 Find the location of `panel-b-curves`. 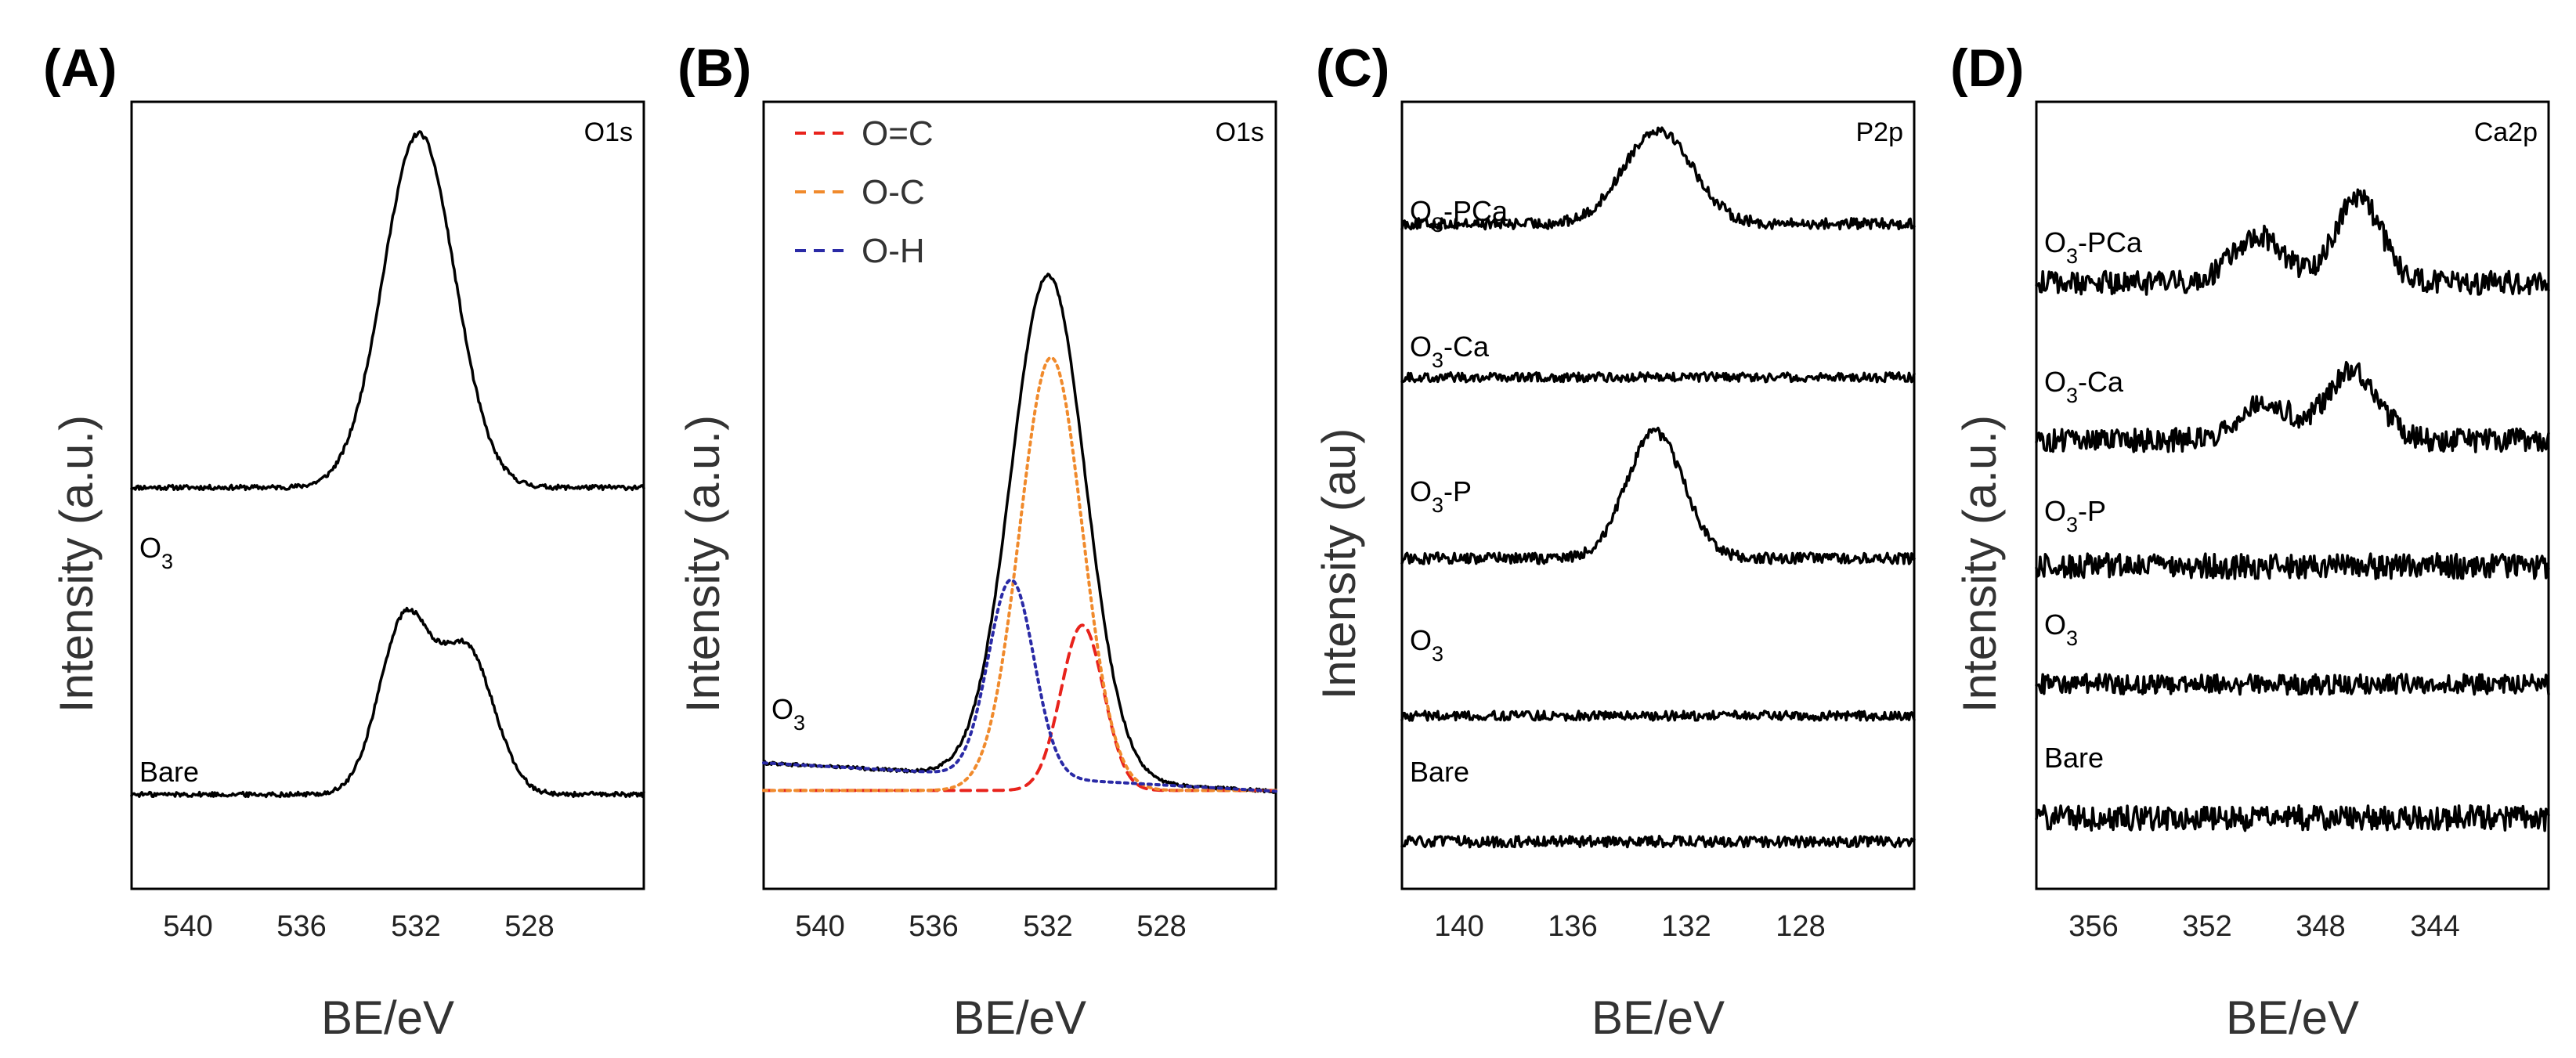

panel-b-curves is located at coordinates (1019, 533).